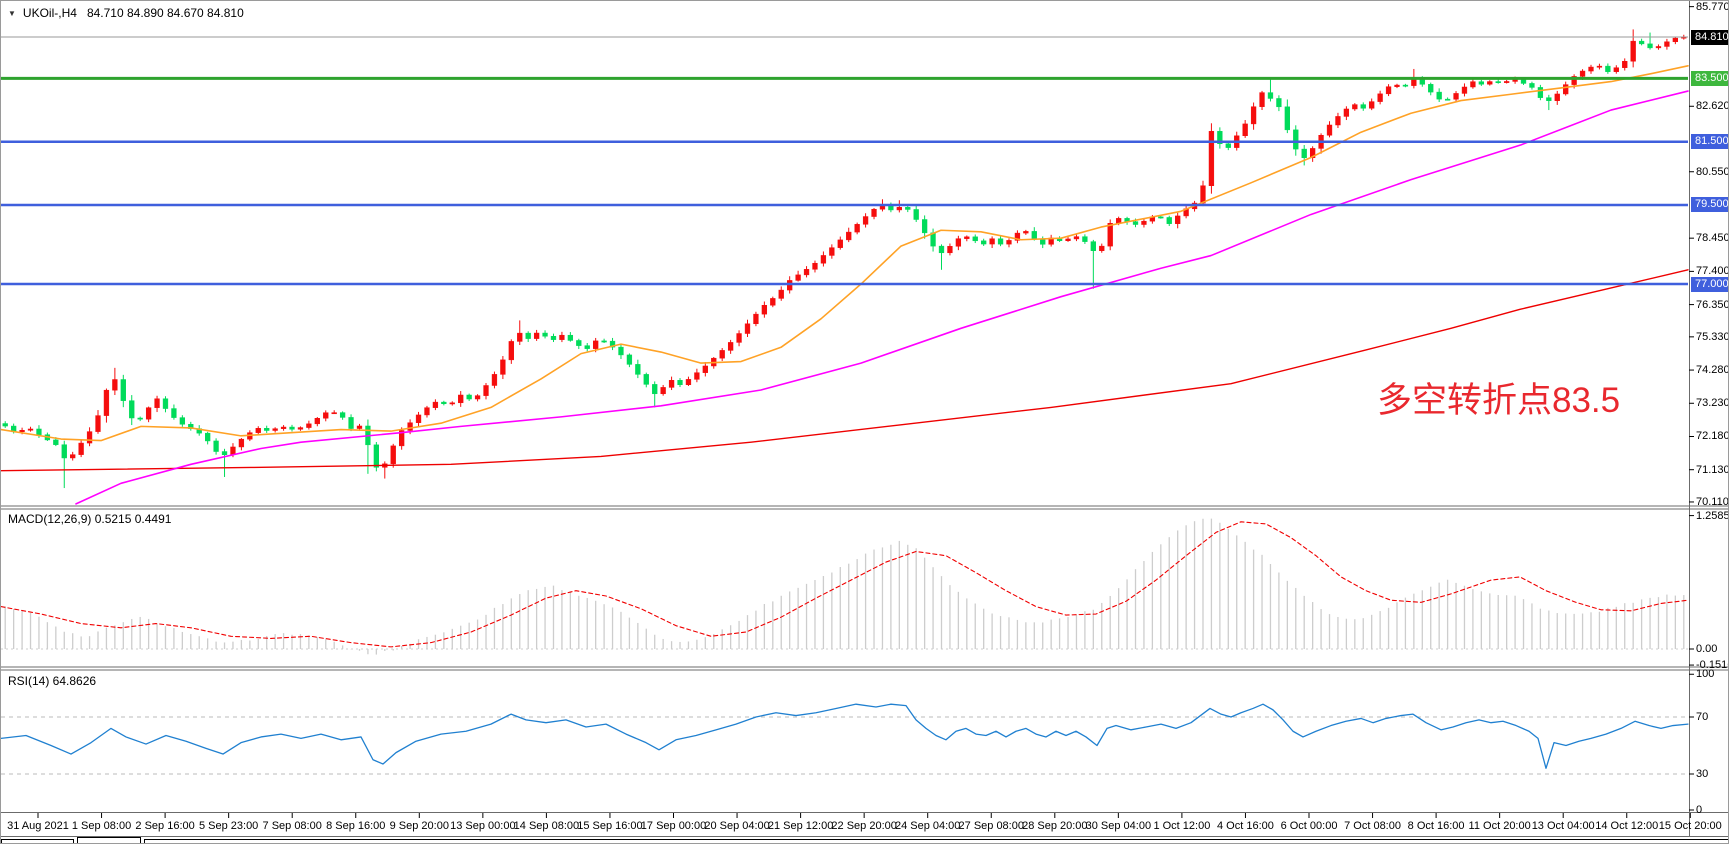 The height and width of the screenshot is (844, 1729). I want to click on time-axis-label: 24 Sep 04:00, so click(927, 826).